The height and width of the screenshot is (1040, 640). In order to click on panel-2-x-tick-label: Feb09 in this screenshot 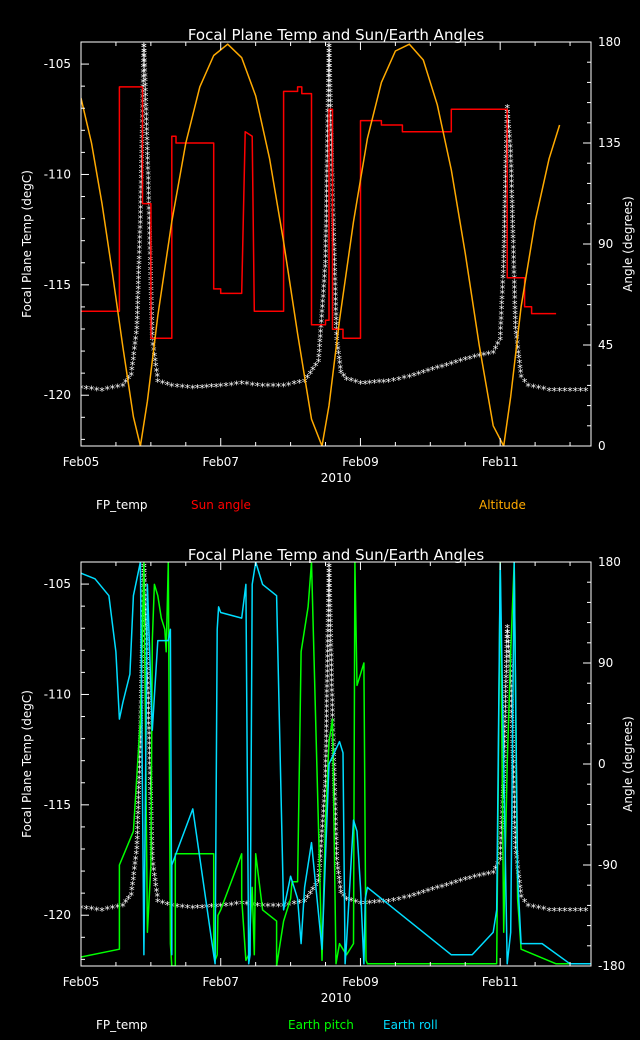, I will do `click(360, 982)`.